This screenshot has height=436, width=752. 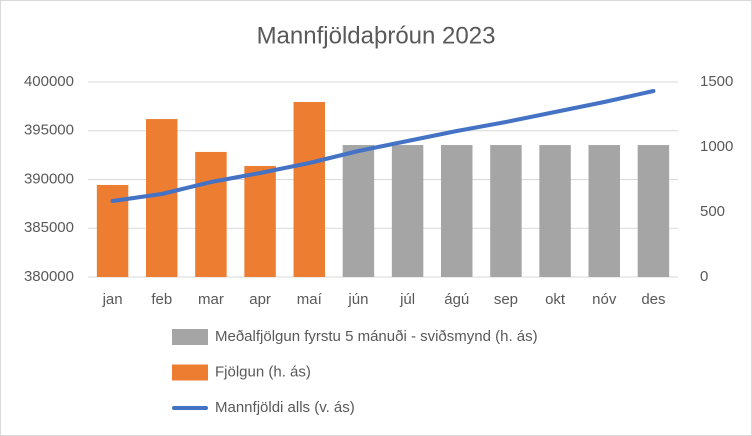 What do you see at coordinates (49, 178) in the screenshot?
I see `y-tick-label: 390000` at bounding box center [49, 178].